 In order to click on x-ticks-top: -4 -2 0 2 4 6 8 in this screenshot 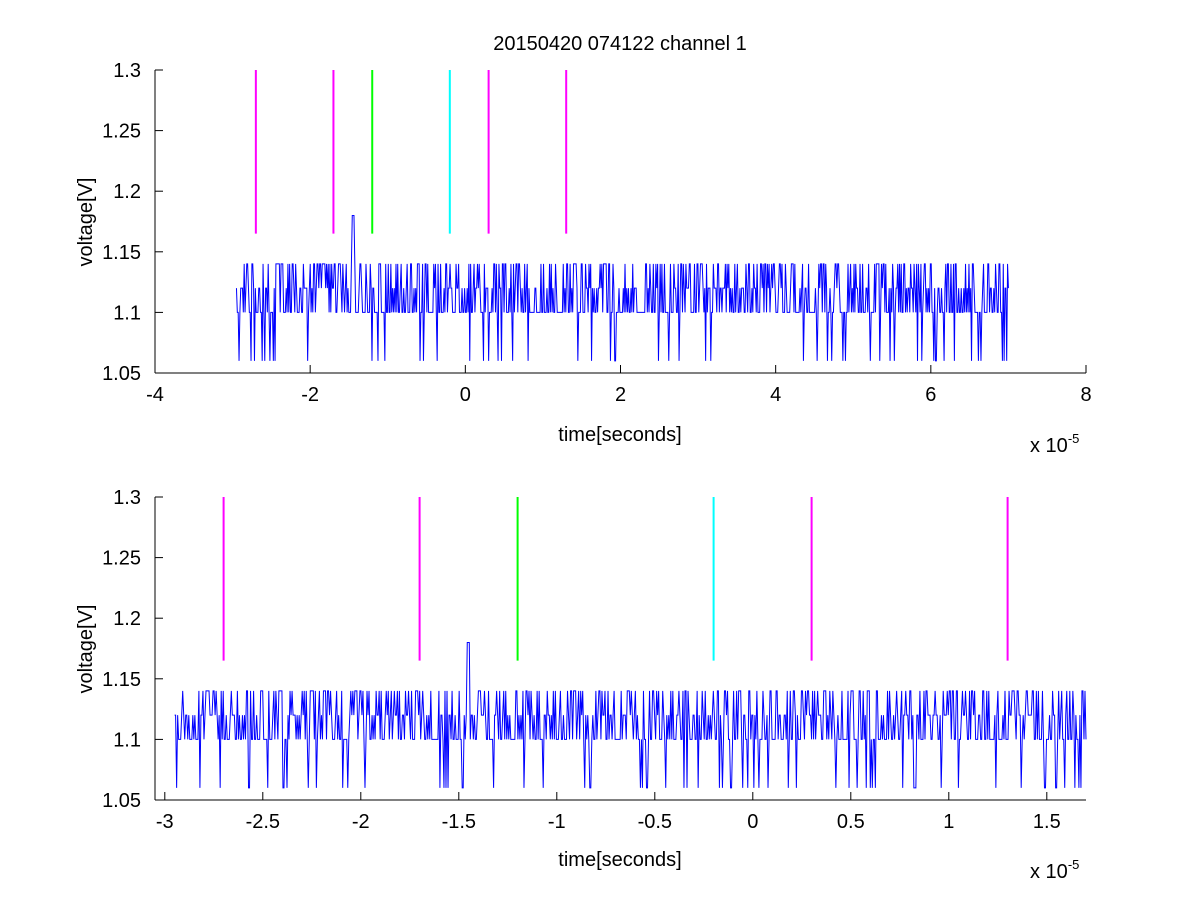, I will do `click(619, 385)`.